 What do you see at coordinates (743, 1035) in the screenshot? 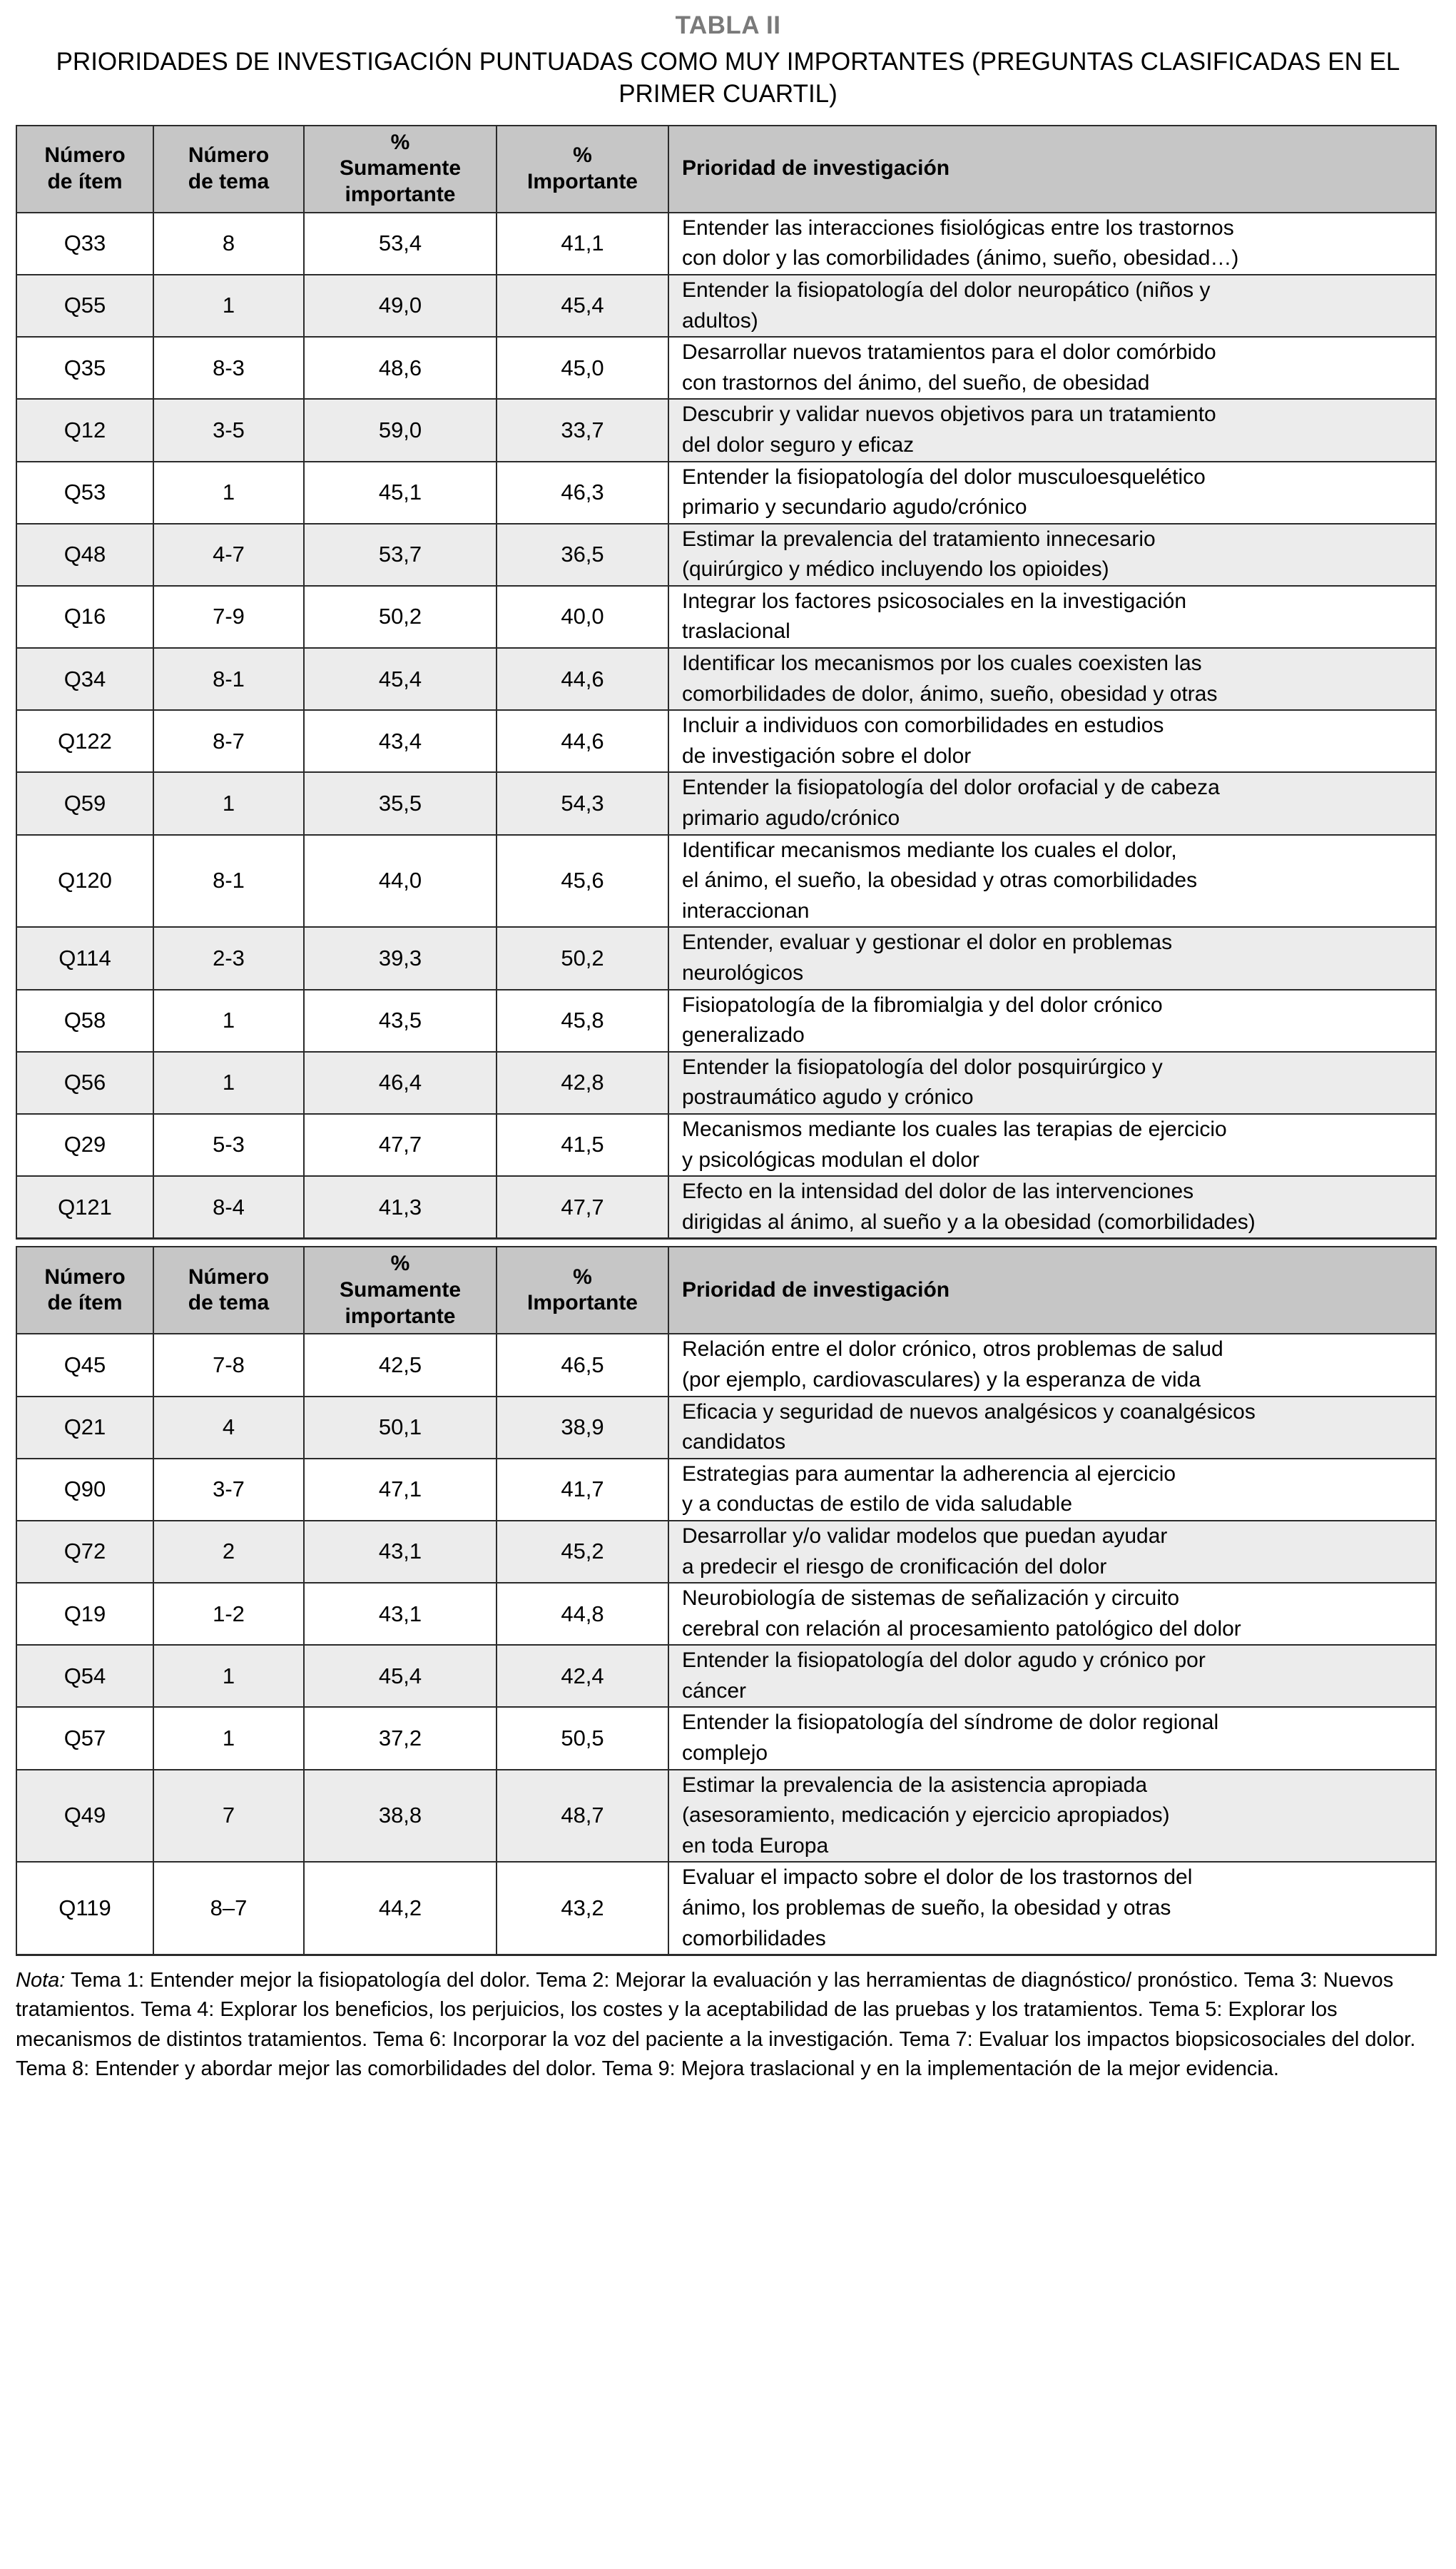
I see `priority-line: generalizado` at bounding box center [743, 1035].